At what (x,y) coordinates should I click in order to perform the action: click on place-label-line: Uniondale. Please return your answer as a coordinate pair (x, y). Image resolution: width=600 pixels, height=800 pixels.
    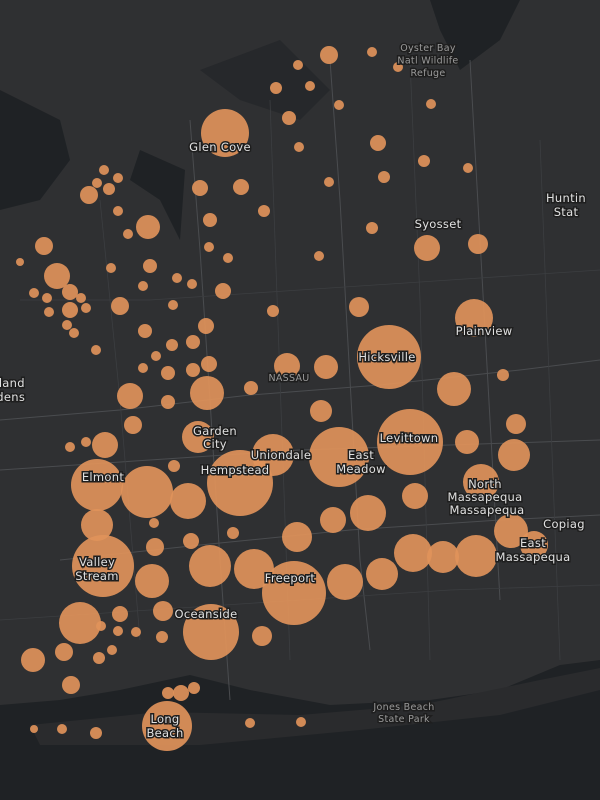
    Looking at the image, I should click on (281, 455).